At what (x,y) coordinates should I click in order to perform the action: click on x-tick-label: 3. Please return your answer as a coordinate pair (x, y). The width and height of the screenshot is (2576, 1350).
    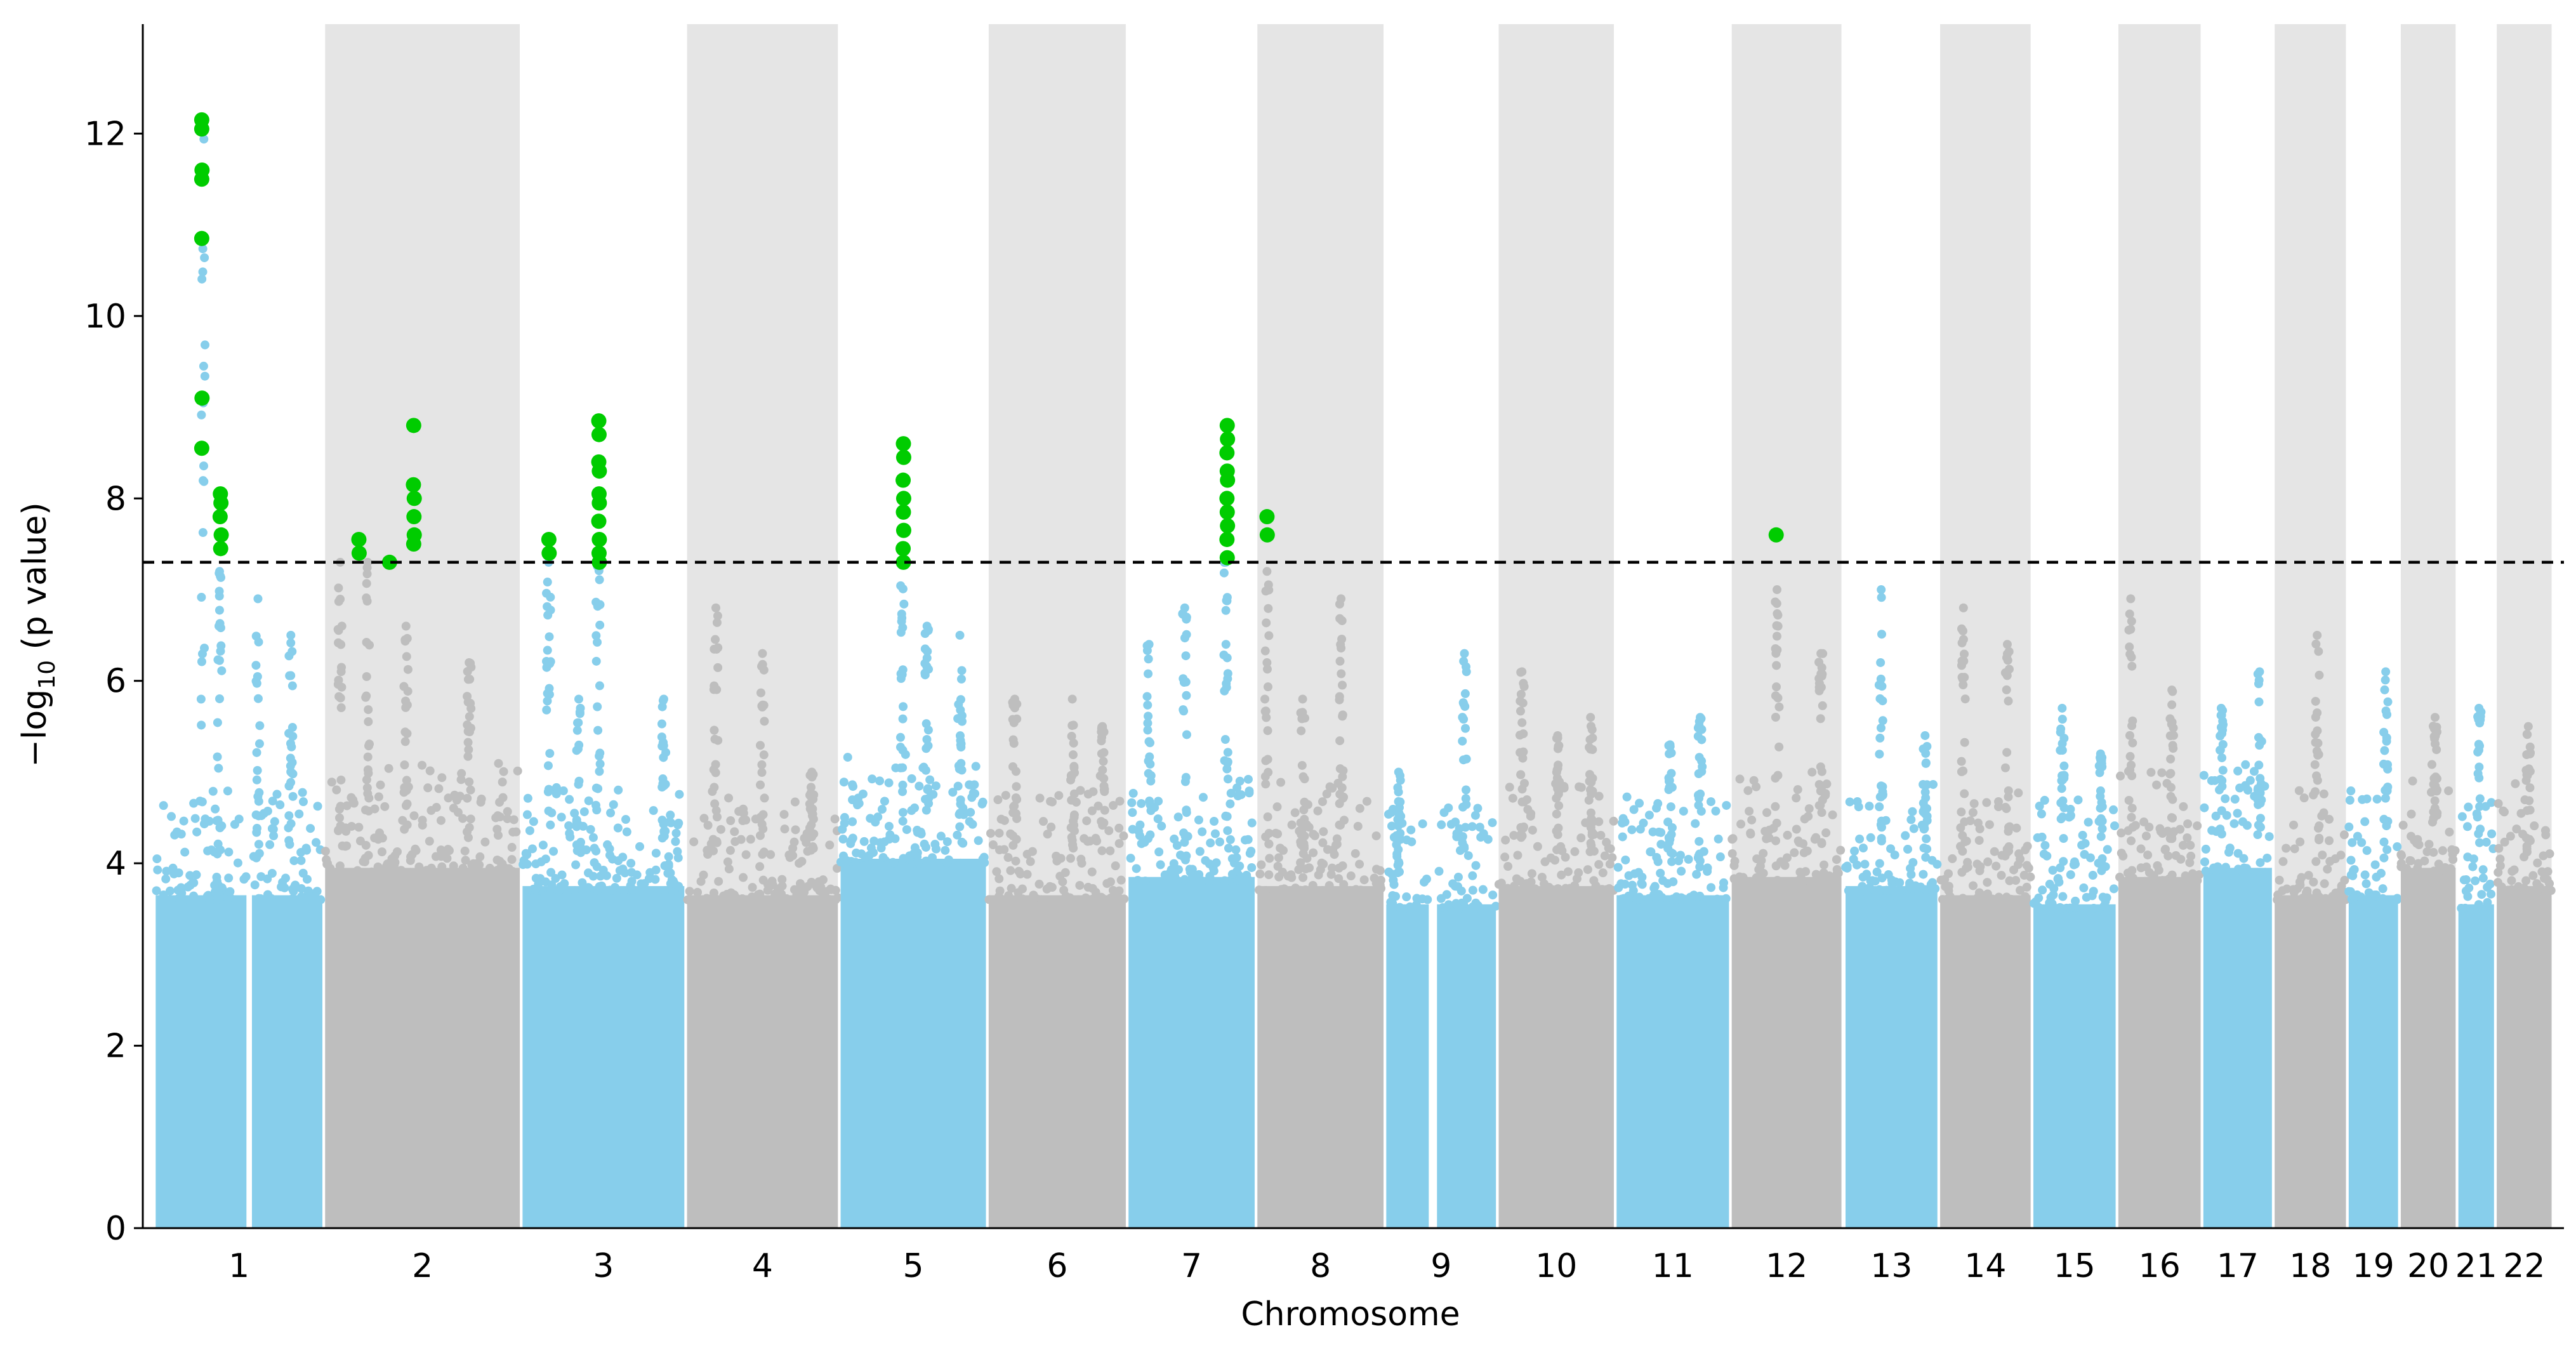
    Looking at the image, I should click on (604, 1266).